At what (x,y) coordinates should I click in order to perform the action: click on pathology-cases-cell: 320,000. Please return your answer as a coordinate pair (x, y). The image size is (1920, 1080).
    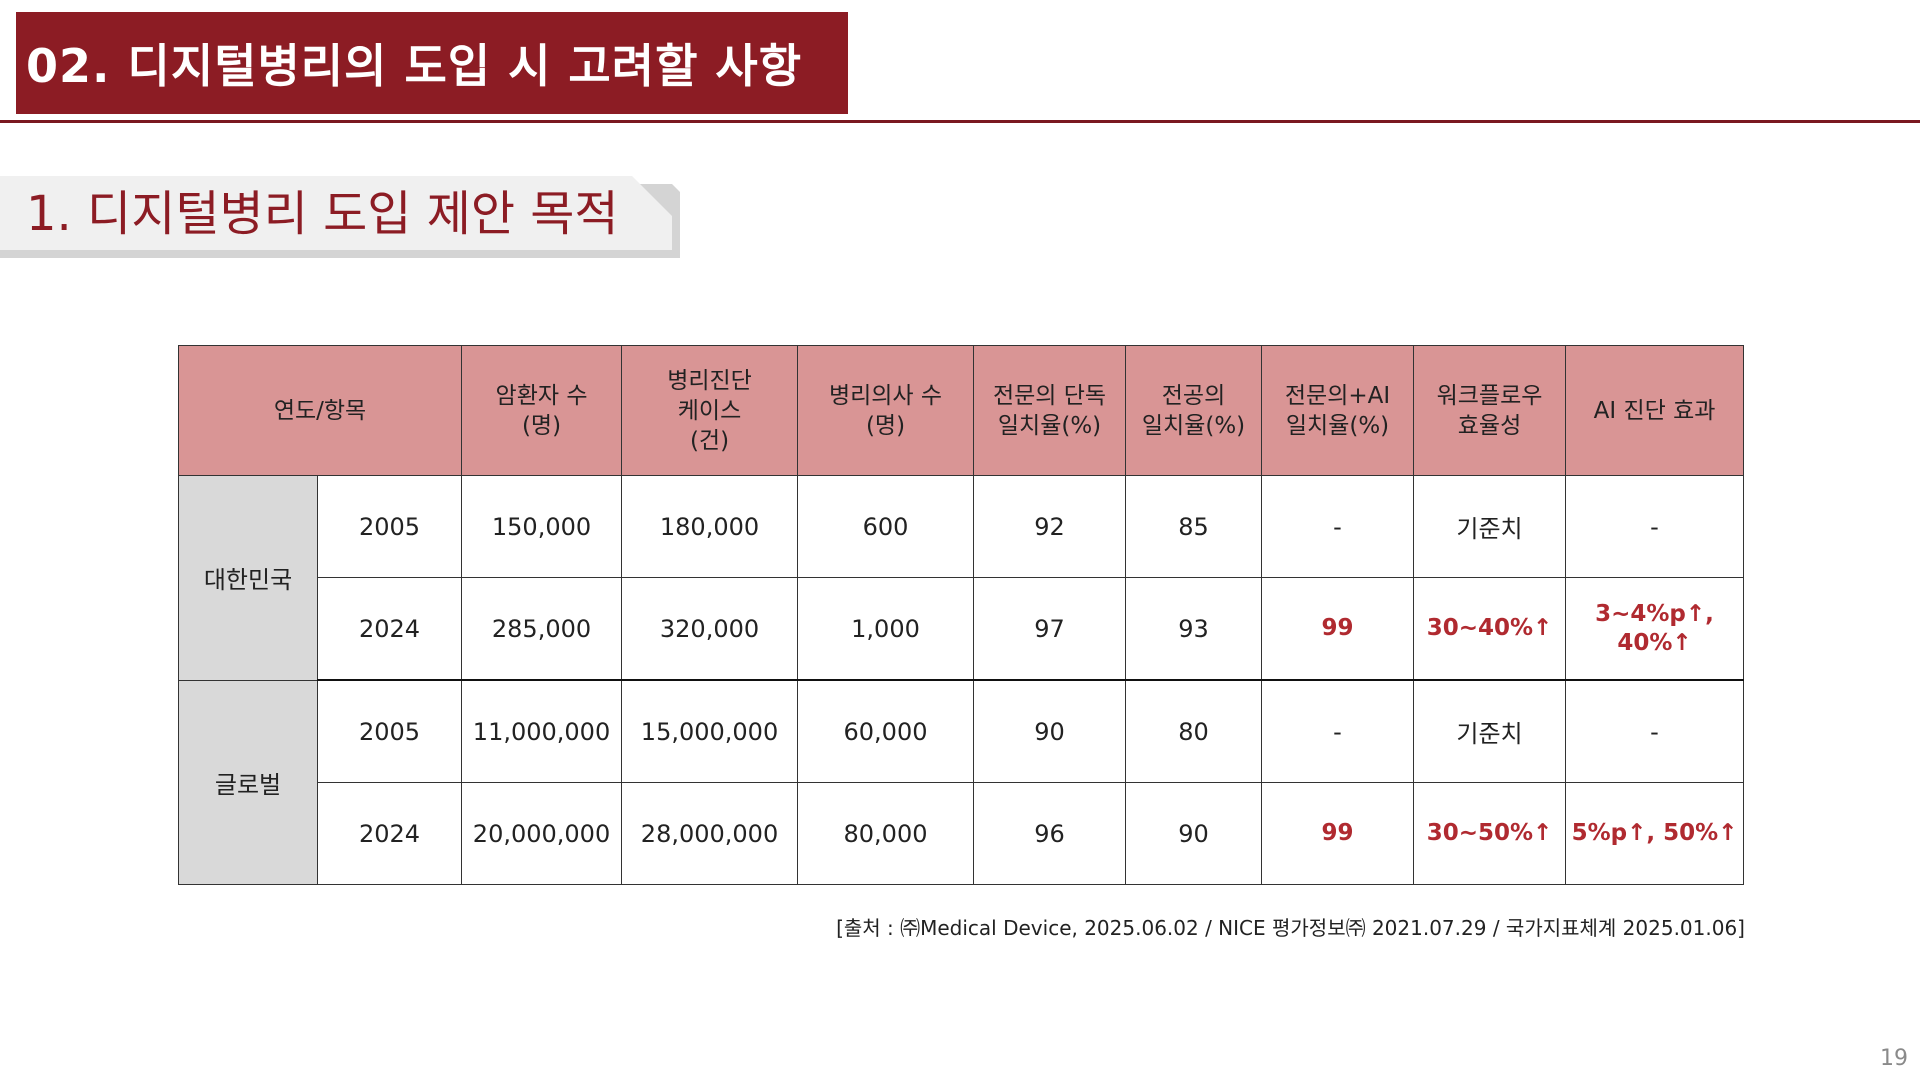
    Looking at the image, I should click on (710, 629).